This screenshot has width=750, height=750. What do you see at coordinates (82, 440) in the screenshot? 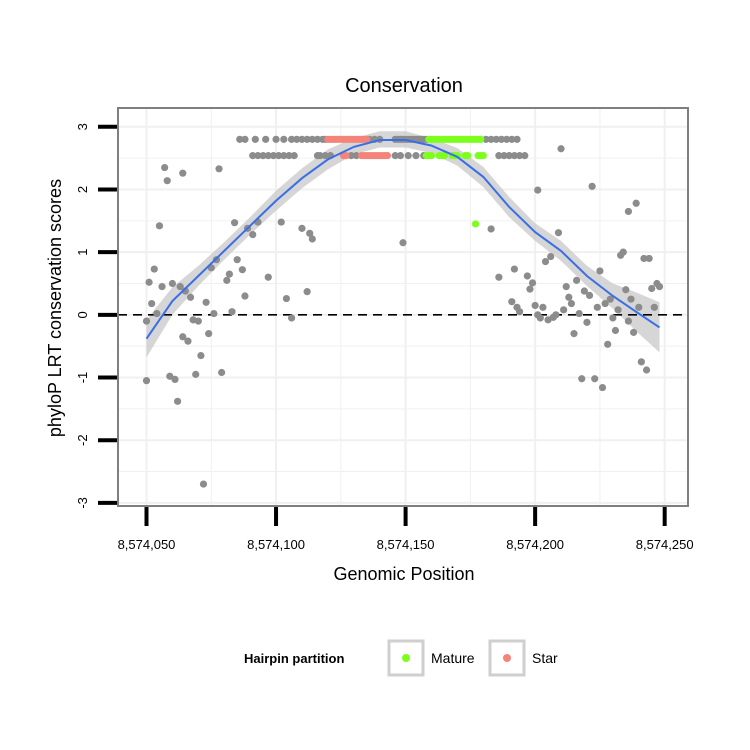
I see `y-tick-label: -2` at bounding box center [82, 440].